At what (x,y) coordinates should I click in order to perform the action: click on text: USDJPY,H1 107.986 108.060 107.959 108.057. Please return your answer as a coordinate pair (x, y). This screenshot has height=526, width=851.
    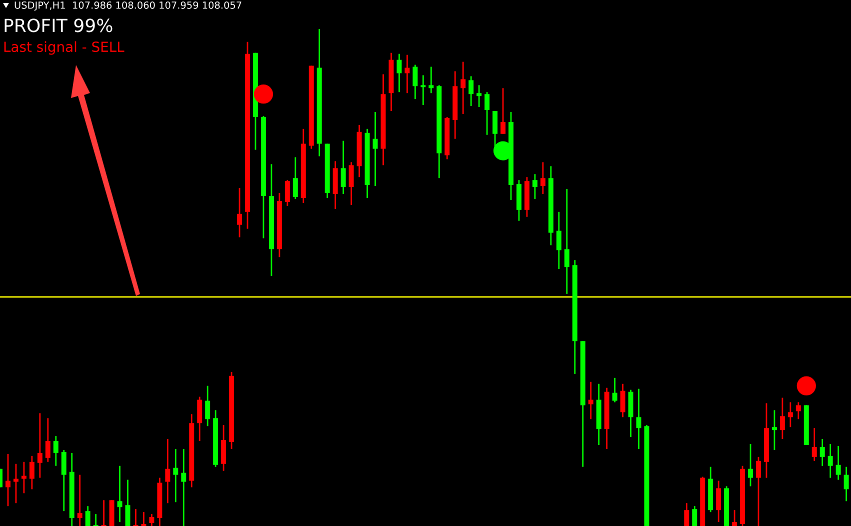
    Looking at the image, I should click on (128, 6).